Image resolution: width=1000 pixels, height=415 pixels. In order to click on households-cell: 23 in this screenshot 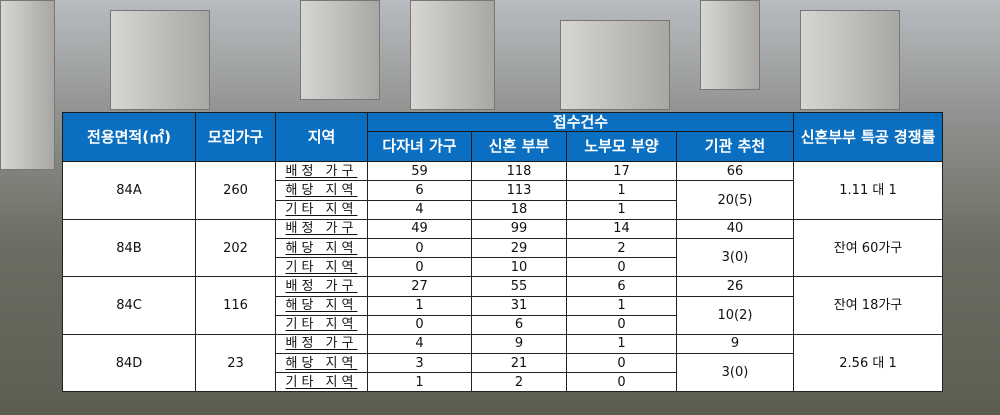, I will do `click(235, 363)`.